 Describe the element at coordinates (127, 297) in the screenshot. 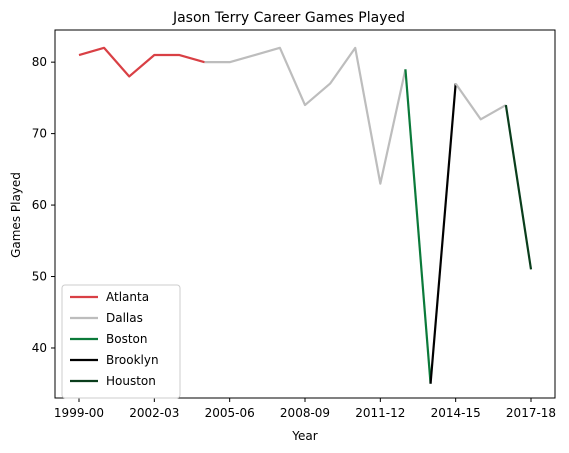

I see `legend-label-atlanta: Atlanta` at that location.